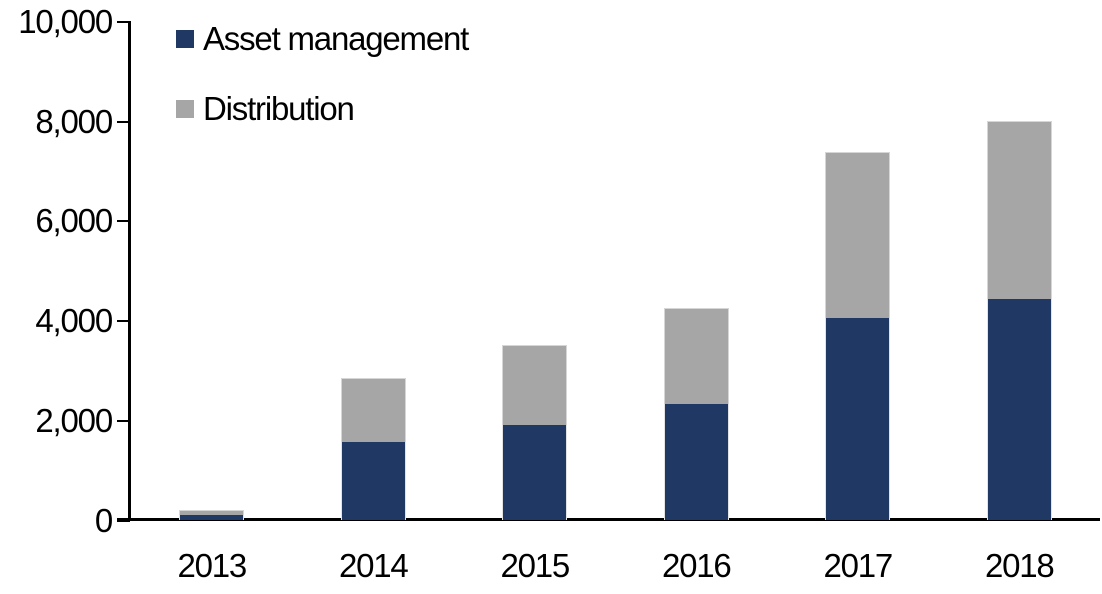  I want to click on legend-item-distribution: Distribution, so click(322, 109).